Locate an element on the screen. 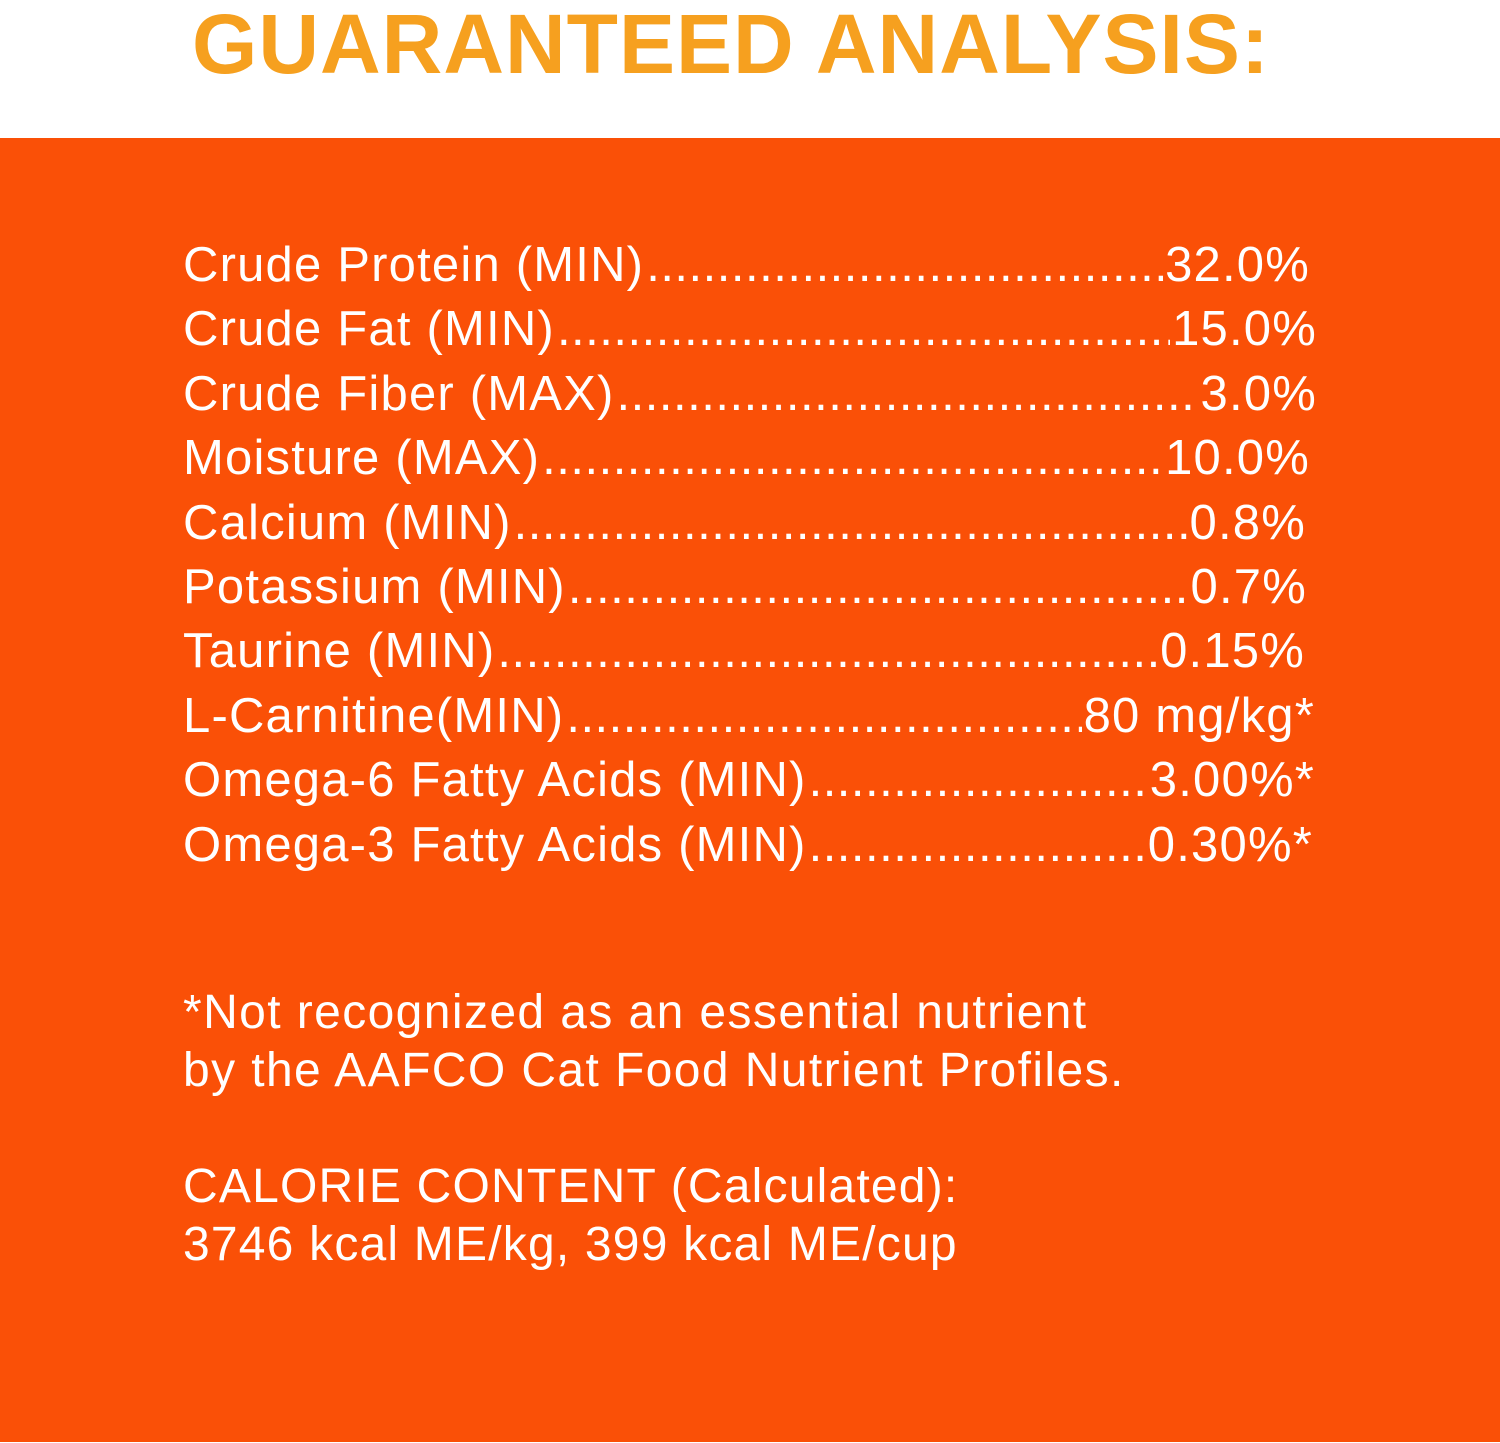 This screenshot has height=1443, width=1500. calorie-value: 3746 kcal ME/kg, 399 kcal ME/cup is located at coordinates (570, 1244).